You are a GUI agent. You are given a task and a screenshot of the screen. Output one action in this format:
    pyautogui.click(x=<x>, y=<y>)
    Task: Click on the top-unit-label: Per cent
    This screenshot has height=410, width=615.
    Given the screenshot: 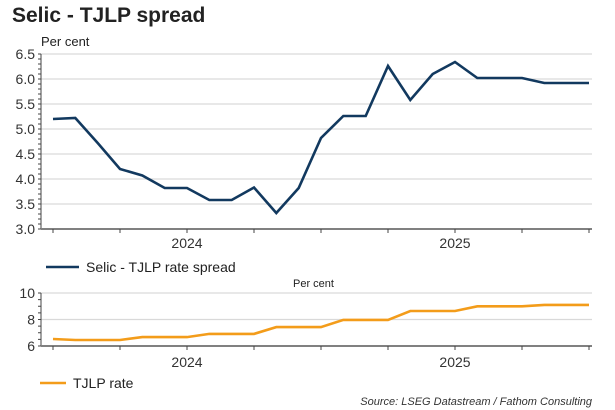 What is the action you would take?
    pyautogui.click(x=65, y=41)
    